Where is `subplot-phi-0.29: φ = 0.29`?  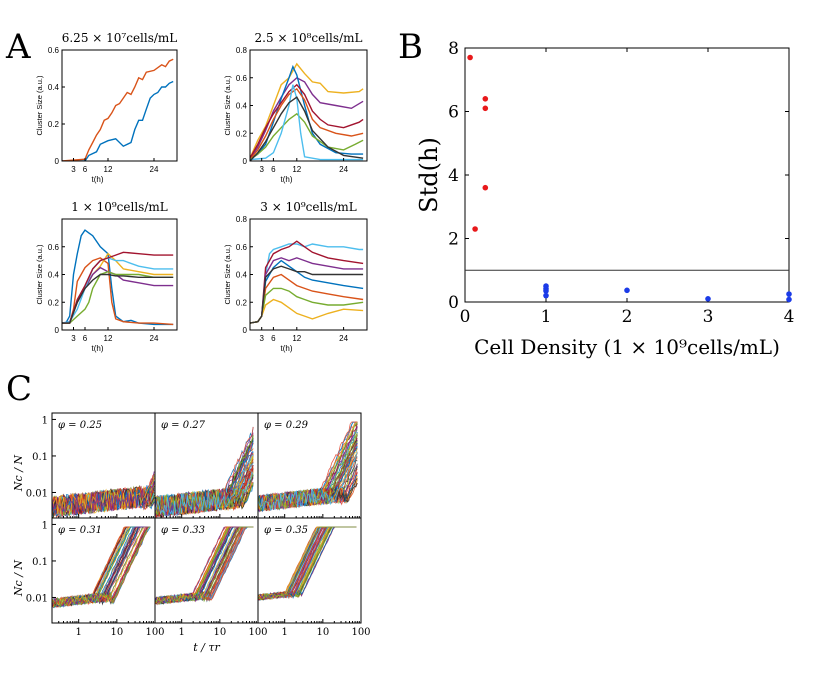
subplot-phi-0.29: φ = 0.29 is located at coordinates (309, 465).